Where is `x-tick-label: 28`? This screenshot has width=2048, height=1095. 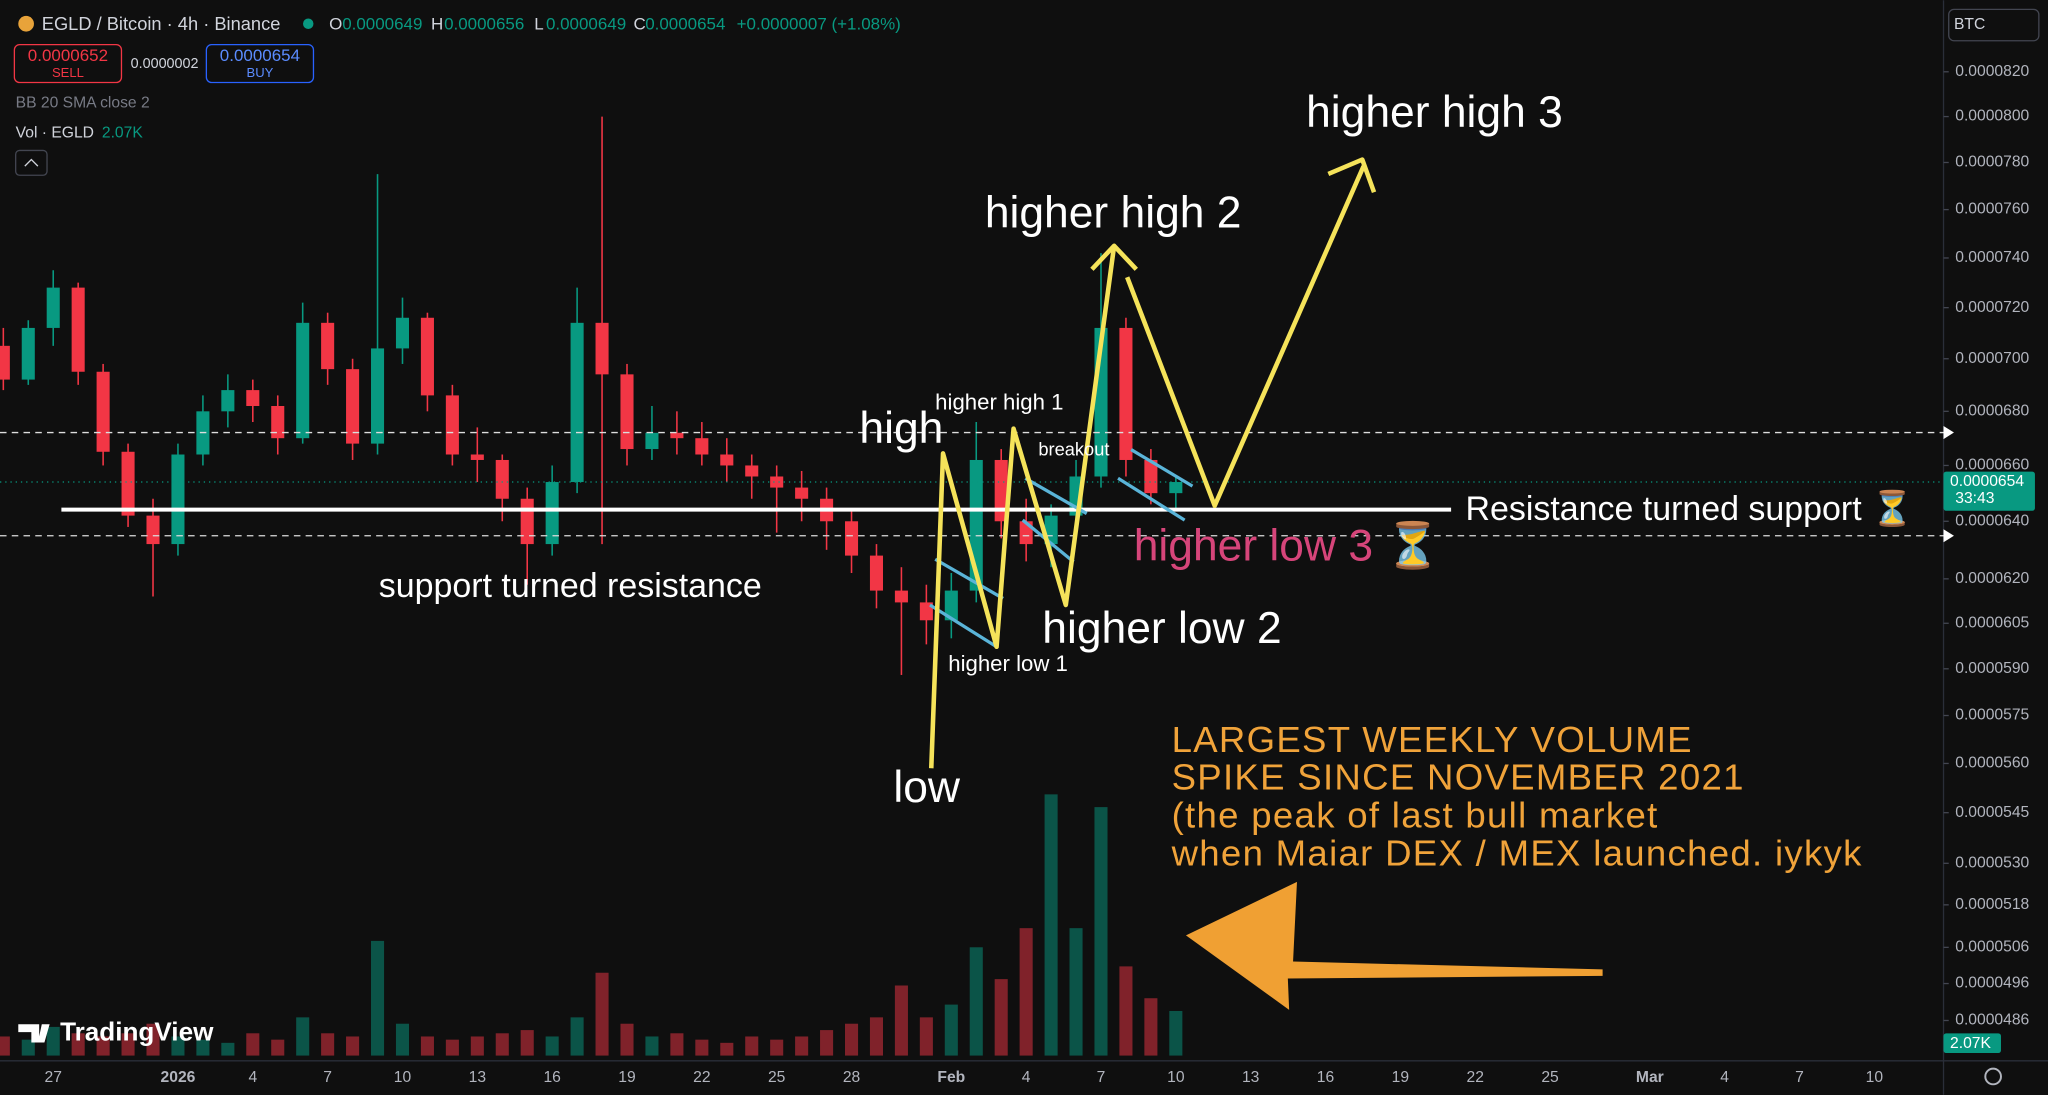 x-tick-label: 28 is located at coordinates (852, 1077).